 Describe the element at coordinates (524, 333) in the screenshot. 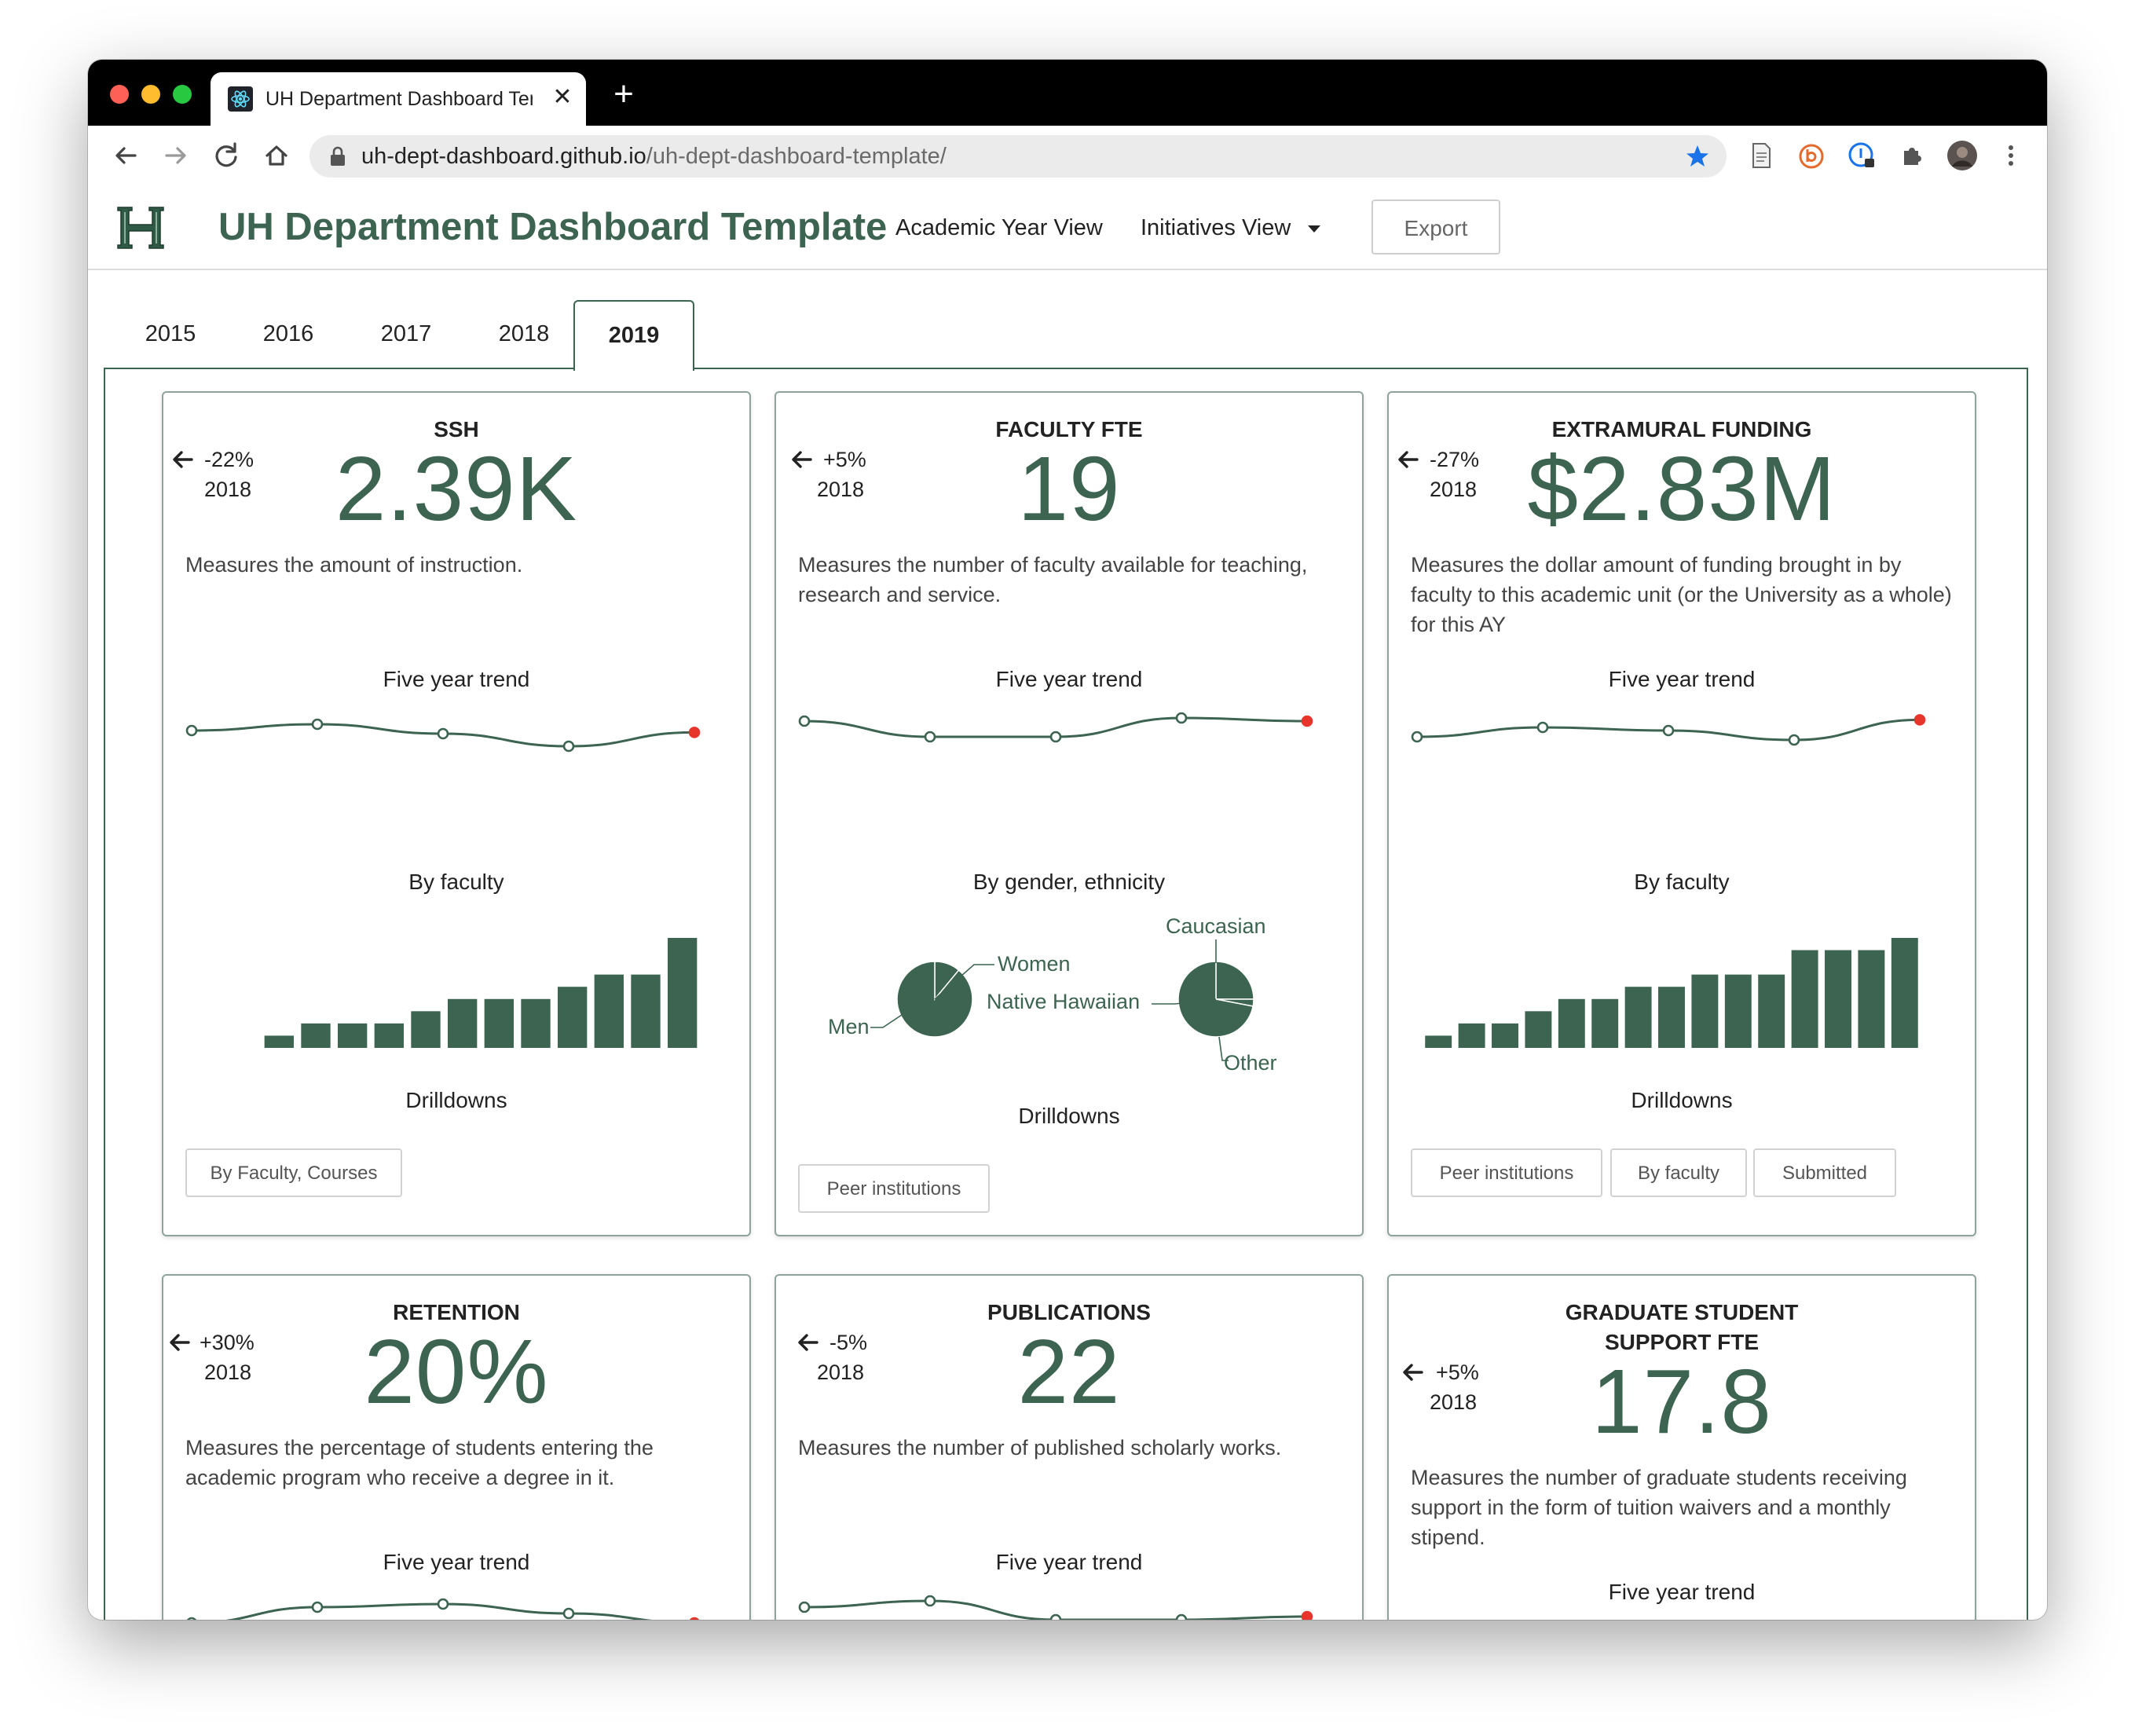

I see `tab-2018: 2018` at that location.